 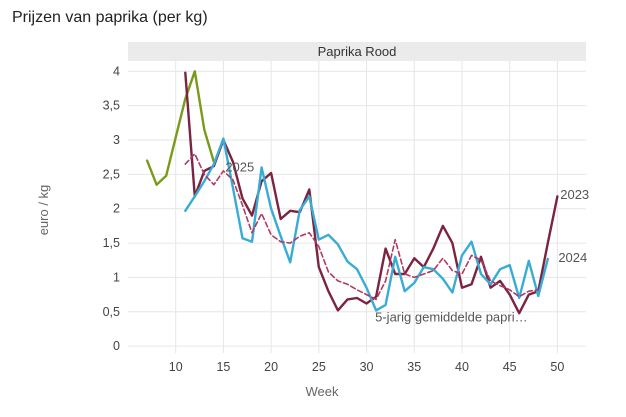 I want to click on y-tick-label: 4, so click(x=116, y=71).